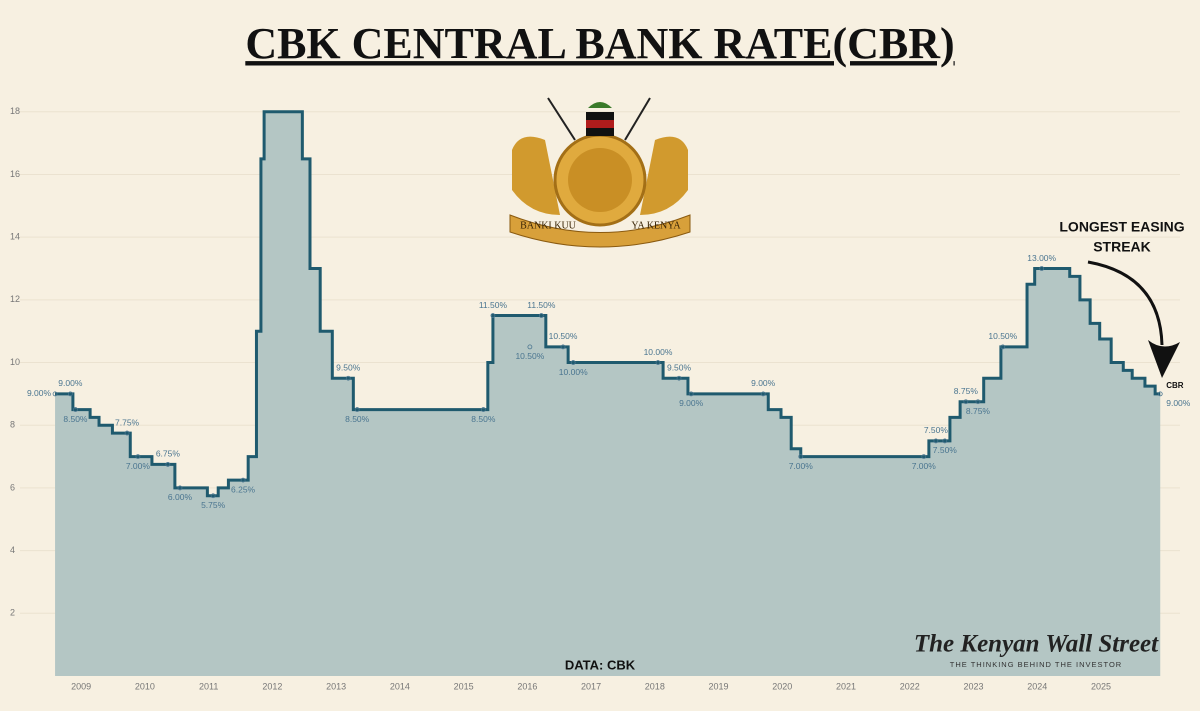 This screenshot has width=1200, height=711. I want to click on emblem-text: BANKI KUU, so click(548, 225).